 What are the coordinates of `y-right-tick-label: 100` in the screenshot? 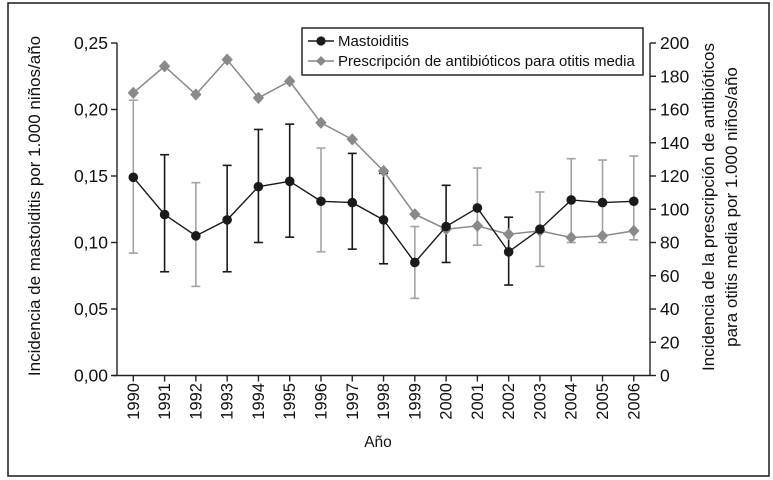 It's located at (674, 209).